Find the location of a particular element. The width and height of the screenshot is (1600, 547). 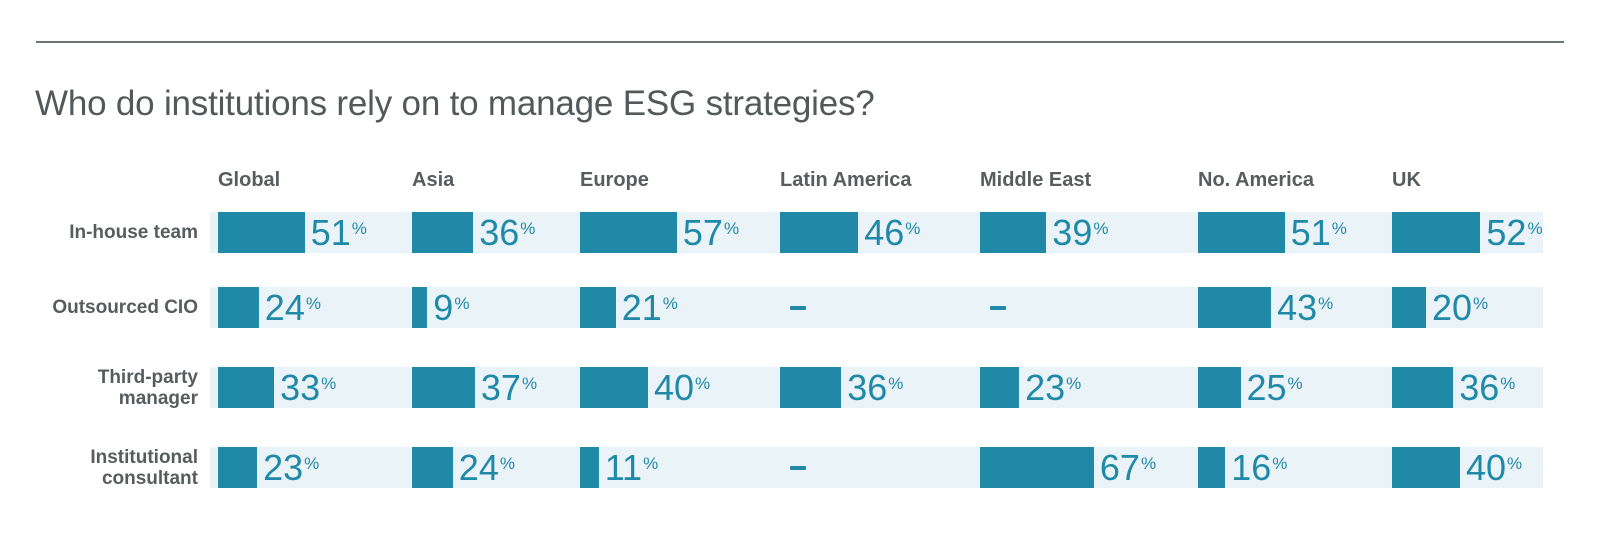

data-cell: 9% is located at coordinates (440, 307).